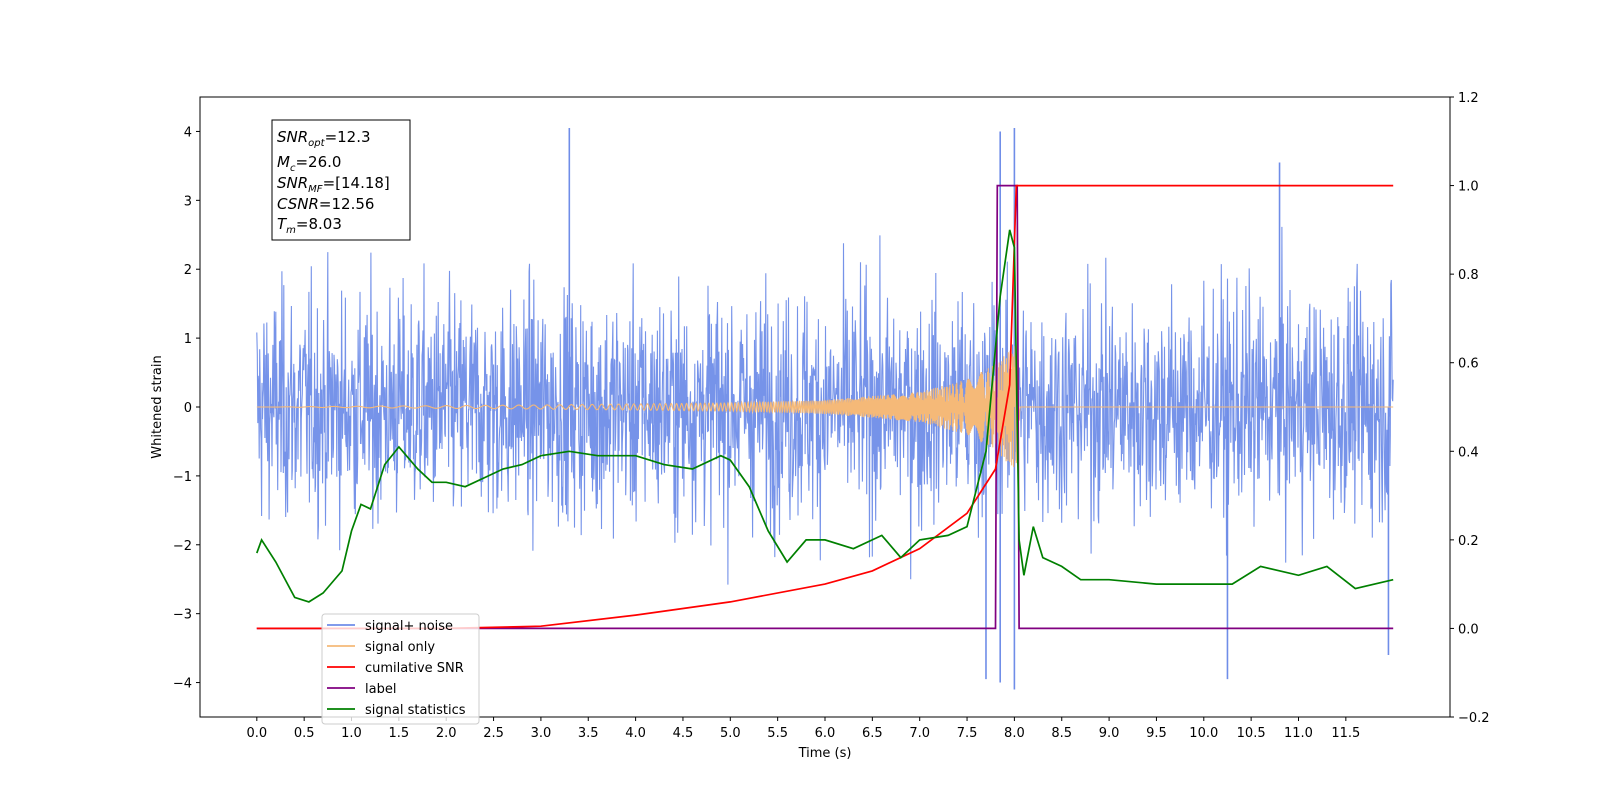  What do you see at coordinates (188, 201) in the screenshot?
I see `y-tick-label: 3` at bounding box center [188, 201].